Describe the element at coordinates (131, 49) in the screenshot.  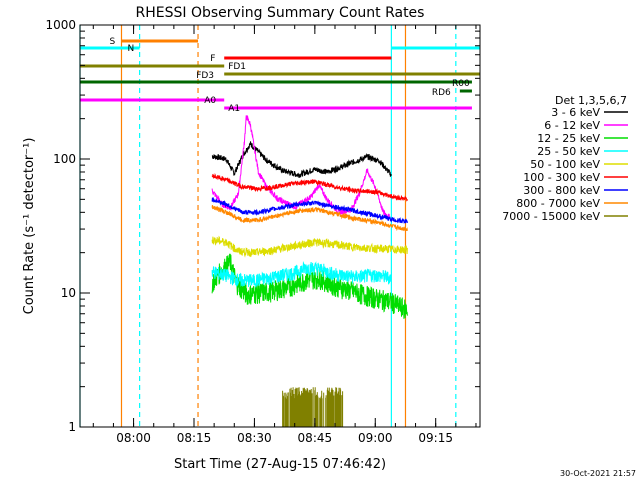
I see `band-label-n: N` at that location.